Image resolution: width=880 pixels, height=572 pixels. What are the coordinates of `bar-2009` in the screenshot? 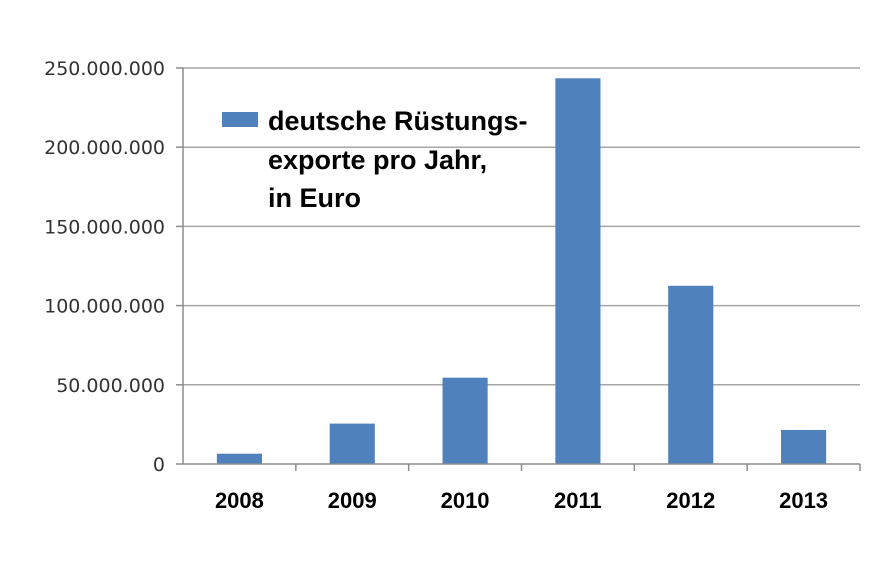 It's located at (352, 443).